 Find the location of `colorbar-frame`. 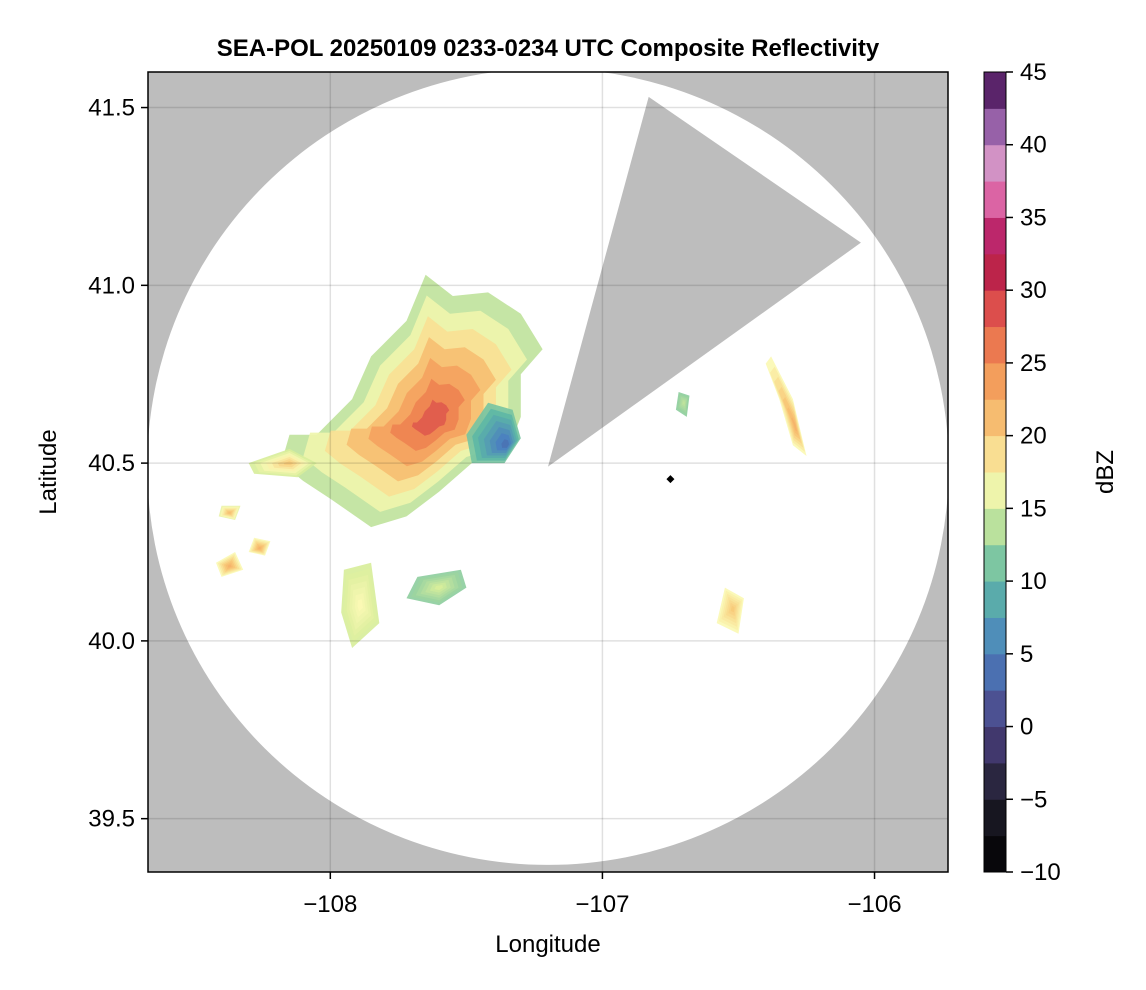

colorbar-frame is located at coordinates (995, 472).